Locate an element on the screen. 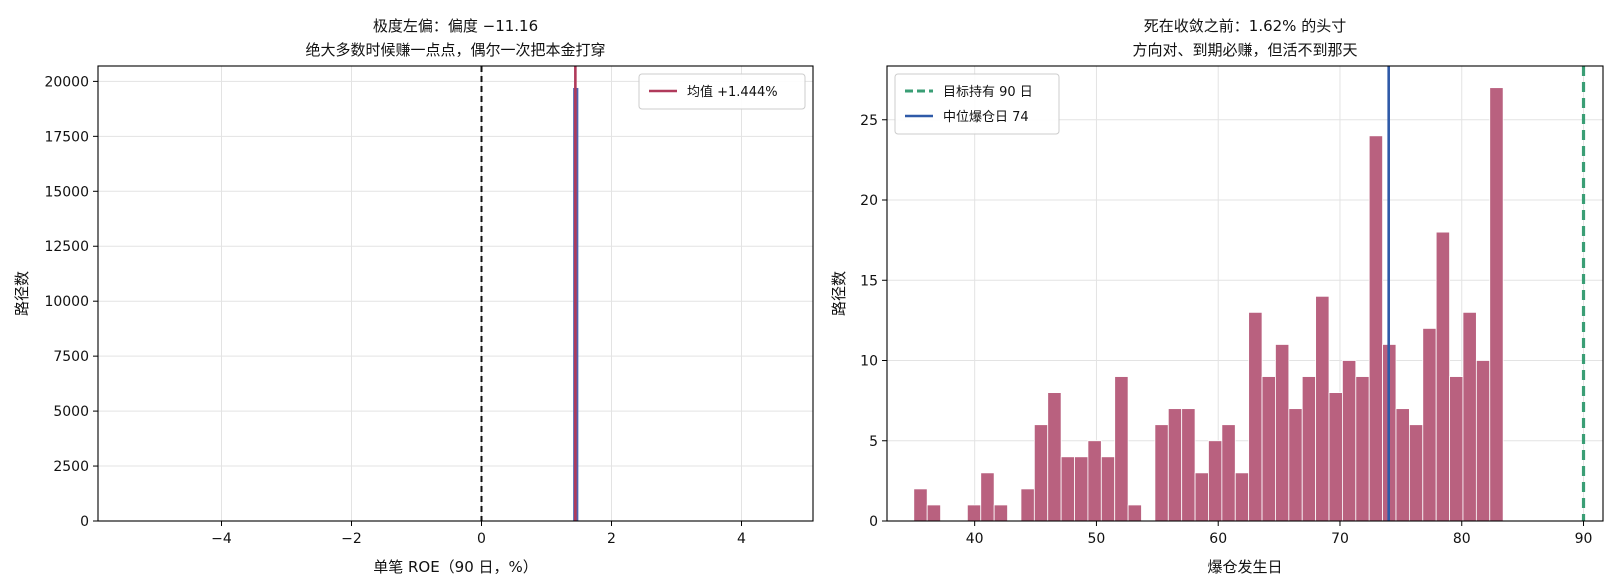 The image size is (1612, 587). right-x-tick-label: 50 is located at coordinates (1097, 539).